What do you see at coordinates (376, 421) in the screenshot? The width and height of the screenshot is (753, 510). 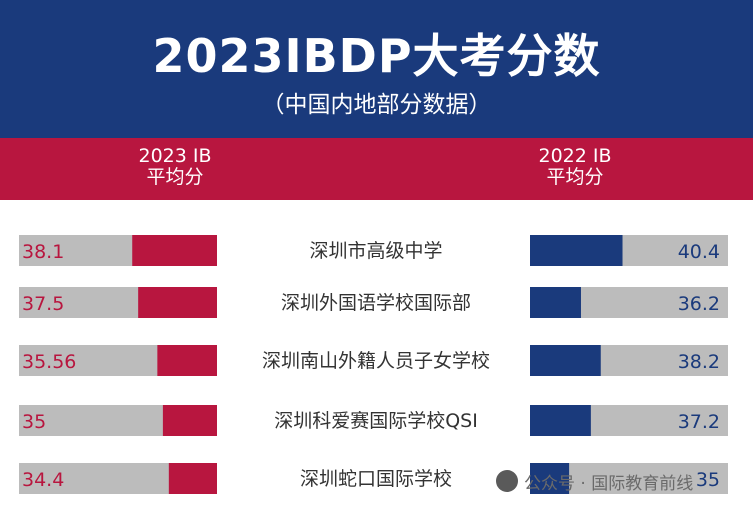 I see `category-label: 深圳科爱赛国际学校QSI` at bounding box center [376, 421].